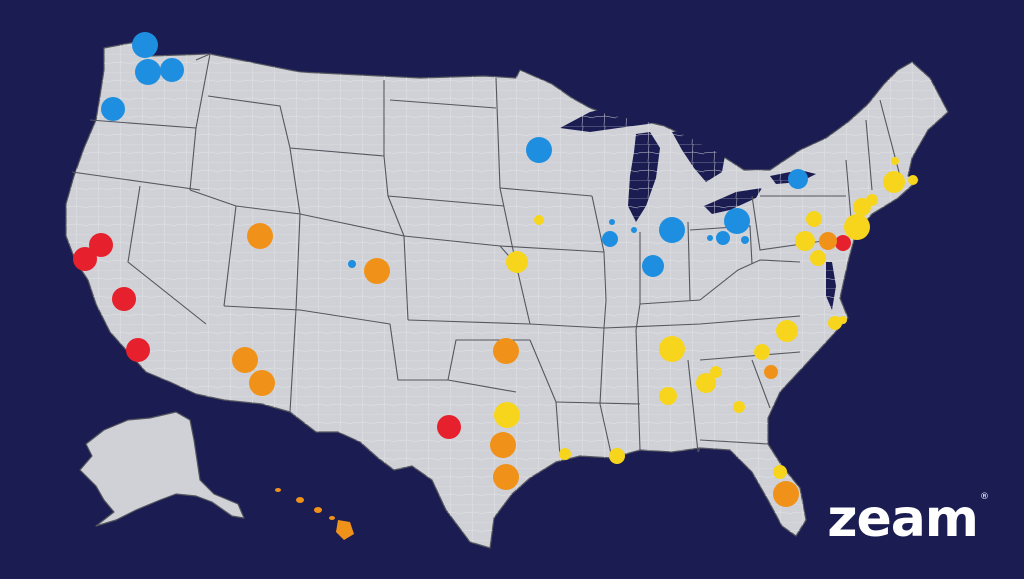  I want to click on trademark-mark: ®, so click(984, 497).